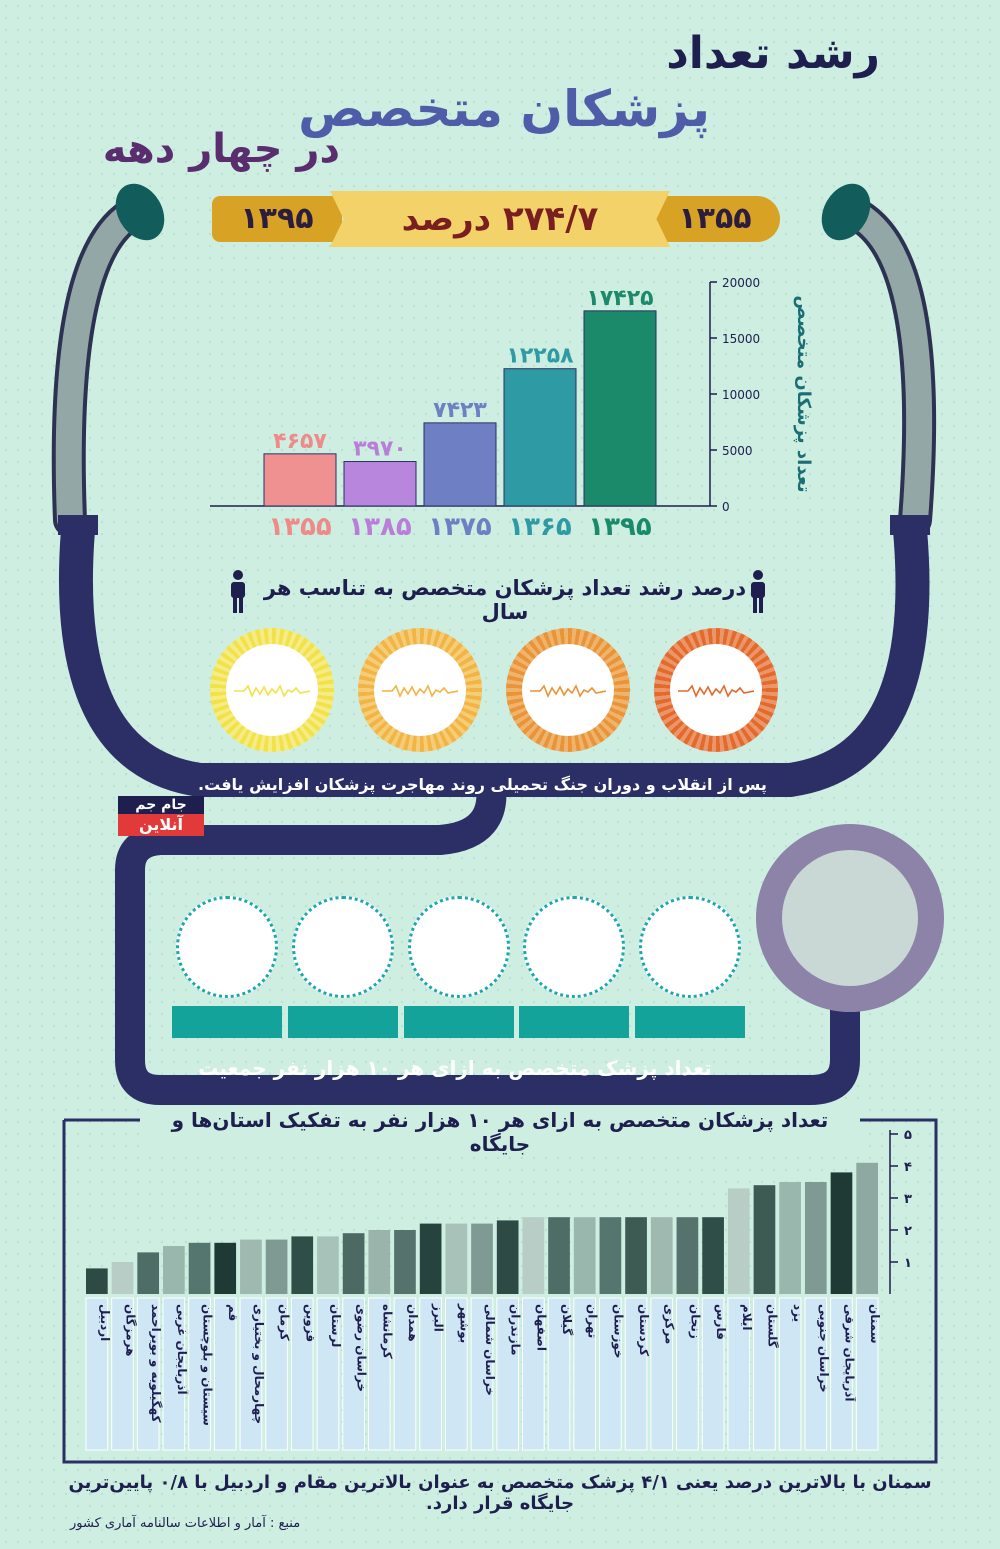 The width and height of the screenshot is (1000, 1549). What do you see at coordinates (908, 1199) in the screenshot?
I see `y-tick-label: ۳` at bounding box center [908, 1199].